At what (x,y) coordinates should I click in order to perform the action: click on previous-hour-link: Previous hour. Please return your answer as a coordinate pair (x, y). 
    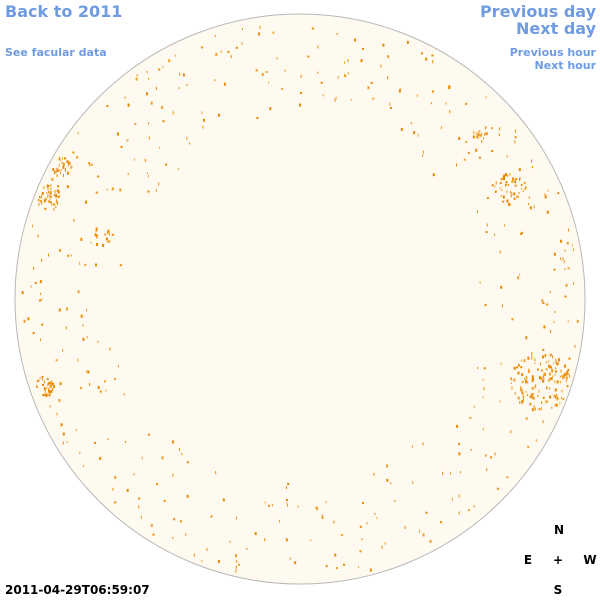
    Looking at the image, I should click on (553, 52).